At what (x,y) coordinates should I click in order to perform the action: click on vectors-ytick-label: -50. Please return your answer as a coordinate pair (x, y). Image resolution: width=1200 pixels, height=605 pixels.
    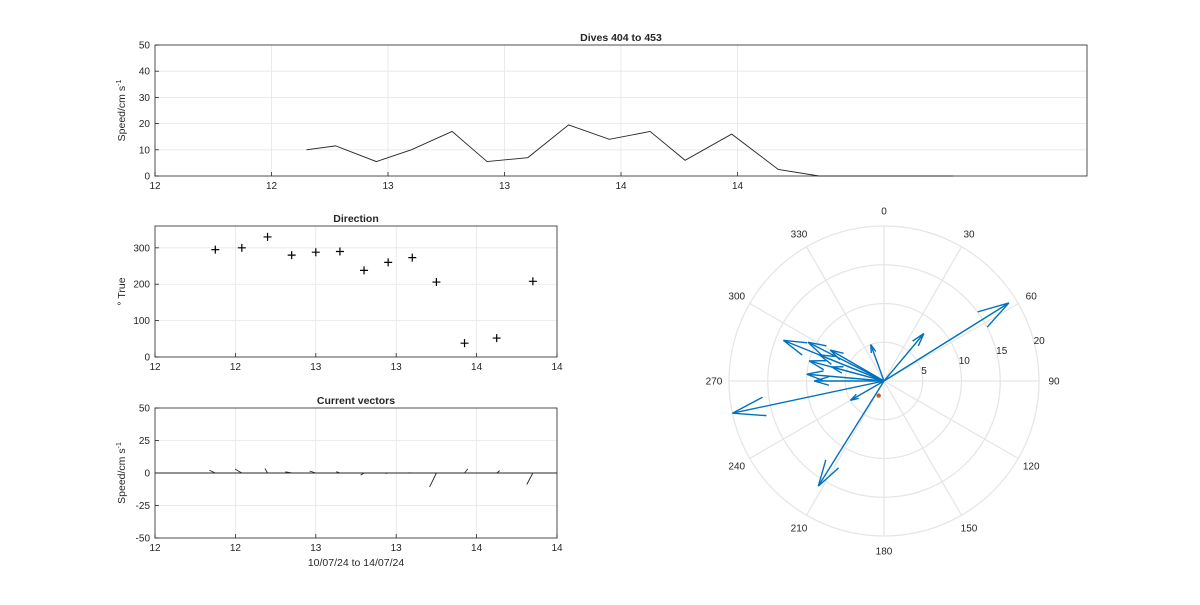
    Looking at the image, I should click on (143, 539).